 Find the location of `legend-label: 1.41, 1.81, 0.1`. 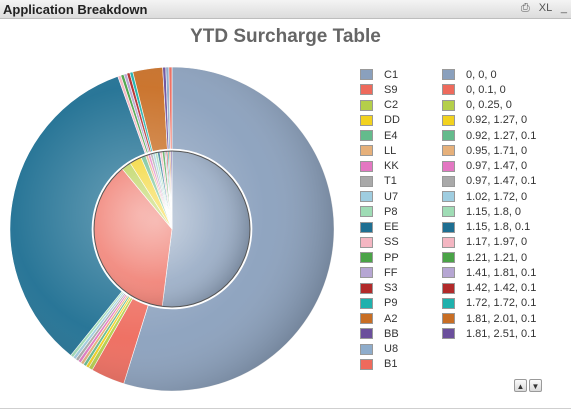

legend-label: 1.41, 1.81, 0.1 is located at coordinates (501, 272).